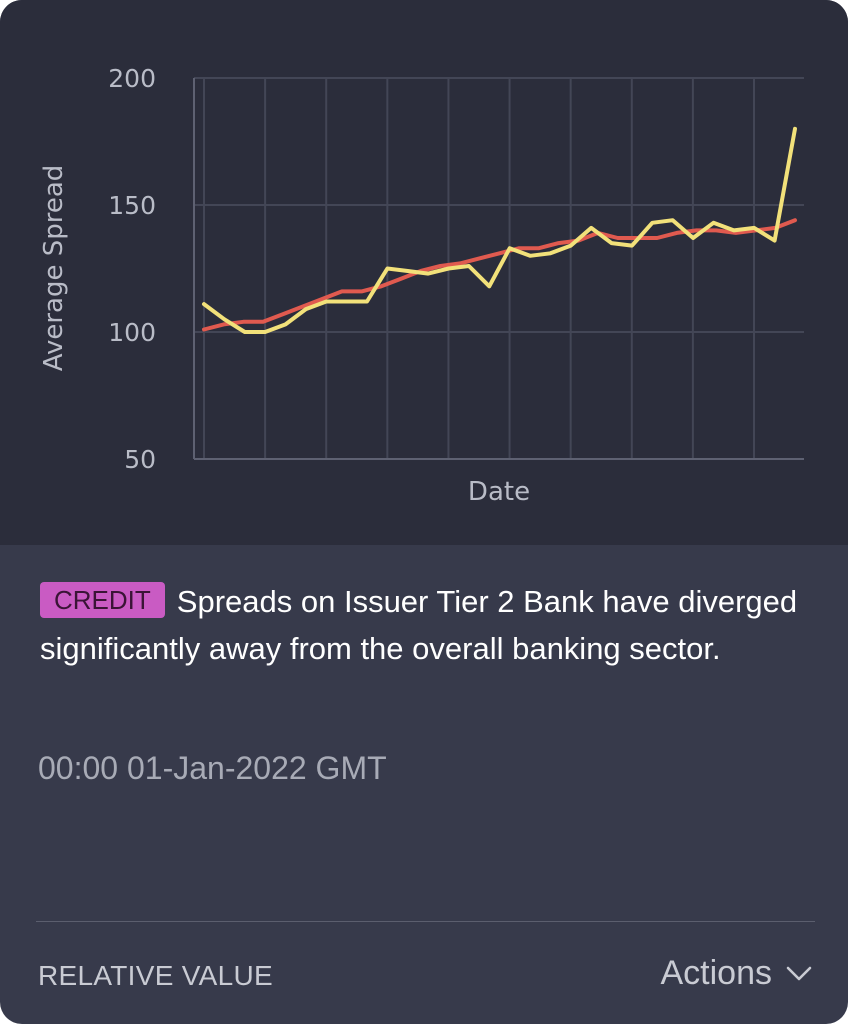  I want to click on actions-button: Actions, so click(737, 973).